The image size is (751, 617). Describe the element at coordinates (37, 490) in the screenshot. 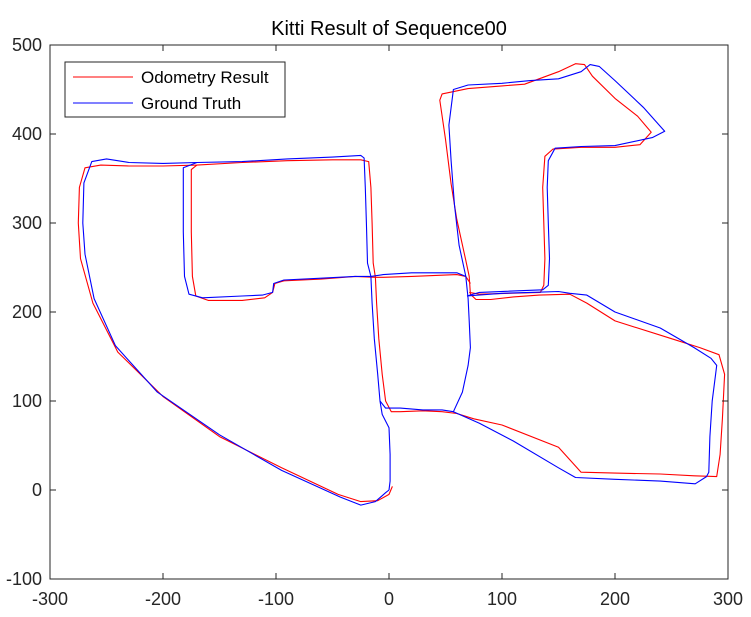

I see `y-tick-label: 0` at that location.